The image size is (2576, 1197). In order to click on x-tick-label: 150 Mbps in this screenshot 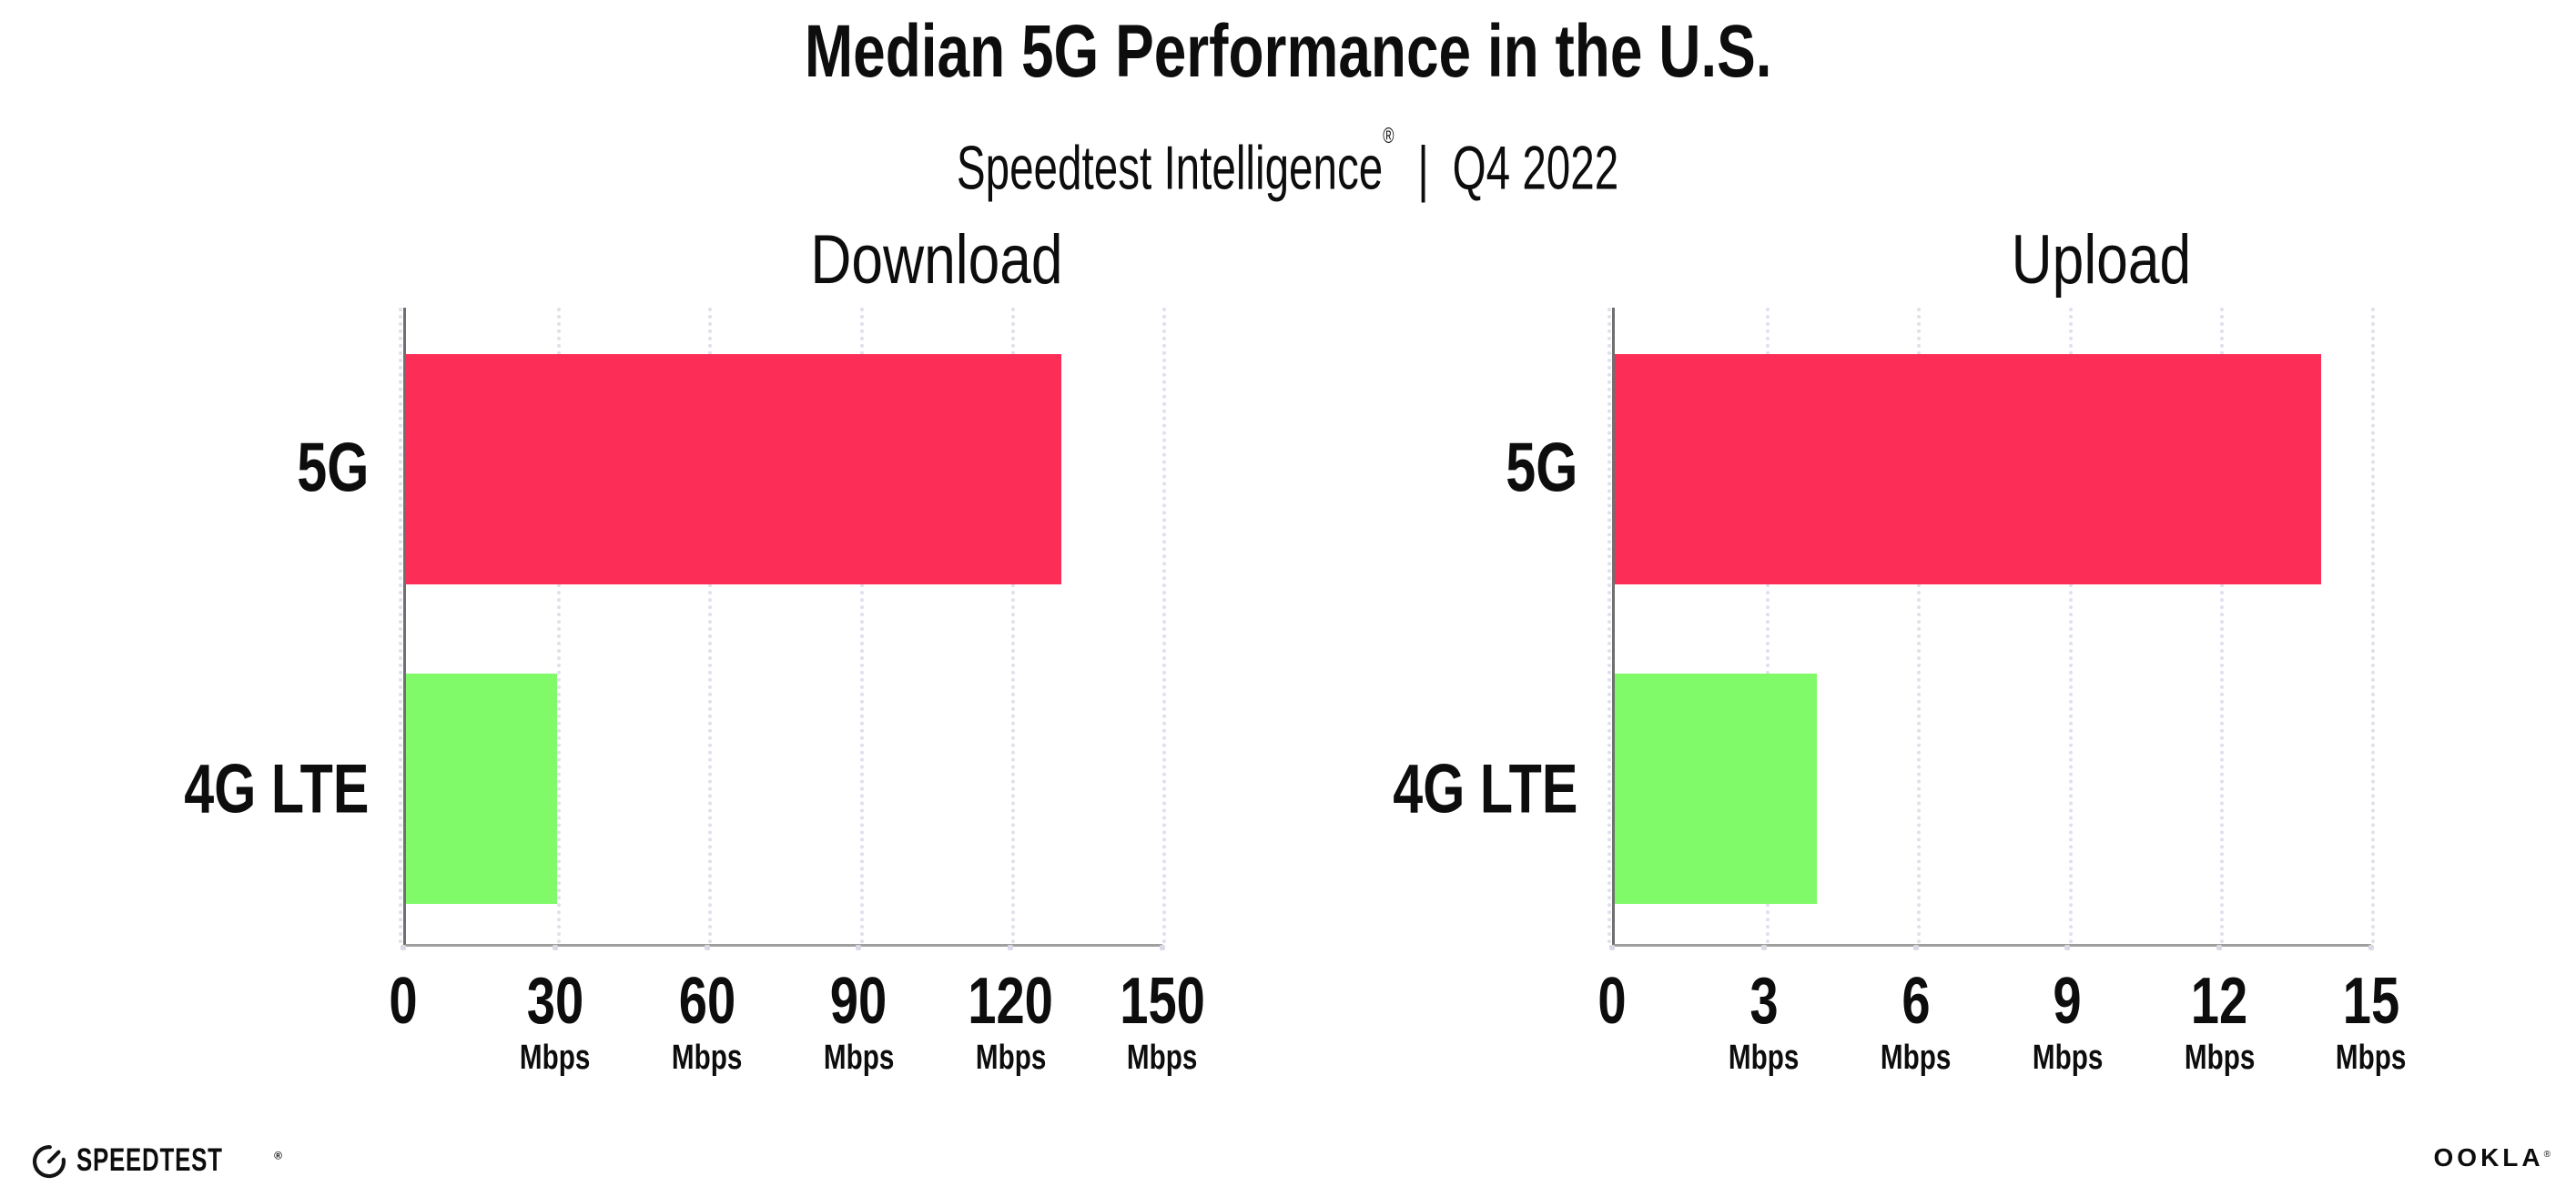, I will do `click(1162, 1023)`.